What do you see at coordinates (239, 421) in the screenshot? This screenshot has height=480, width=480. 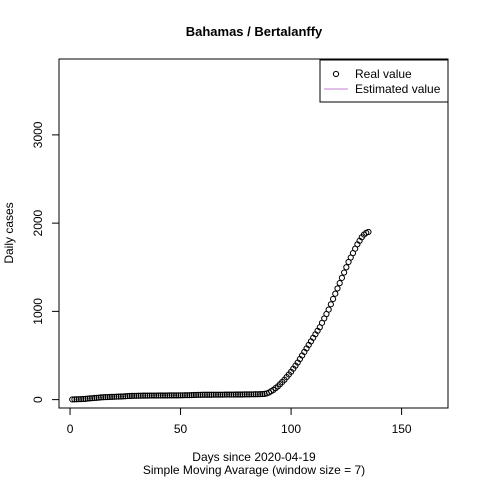 I see `x-axis: 0 50 100 150` at bounding box center [239, 421].